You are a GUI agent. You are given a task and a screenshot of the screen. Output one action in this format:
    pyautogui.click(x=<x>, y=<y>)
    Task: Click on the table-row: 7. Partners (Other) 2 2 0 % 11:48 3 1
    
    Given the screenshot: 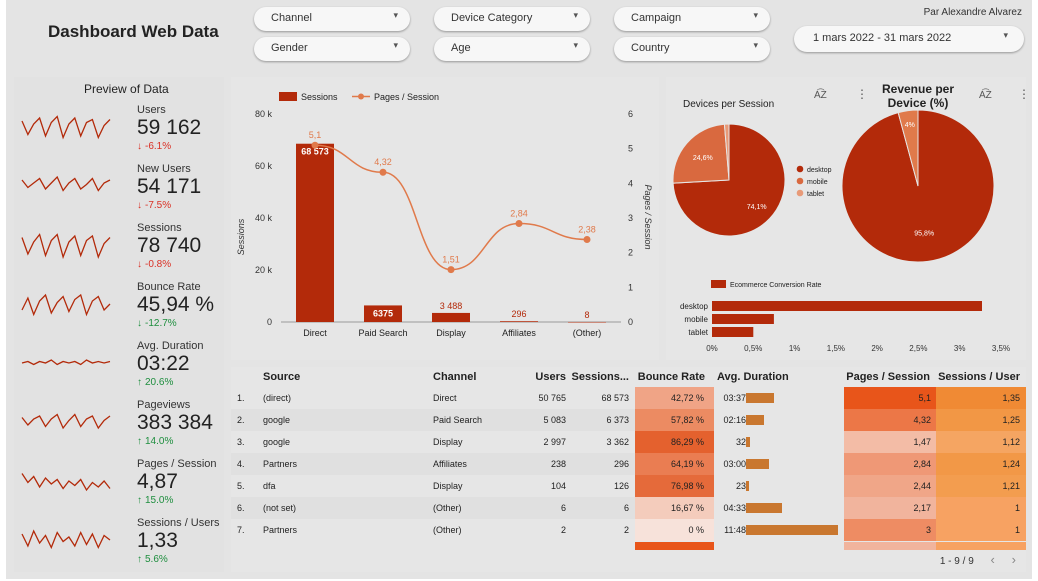 What is the action you would take?
    pyautogui.click(x=628, y=530)
    